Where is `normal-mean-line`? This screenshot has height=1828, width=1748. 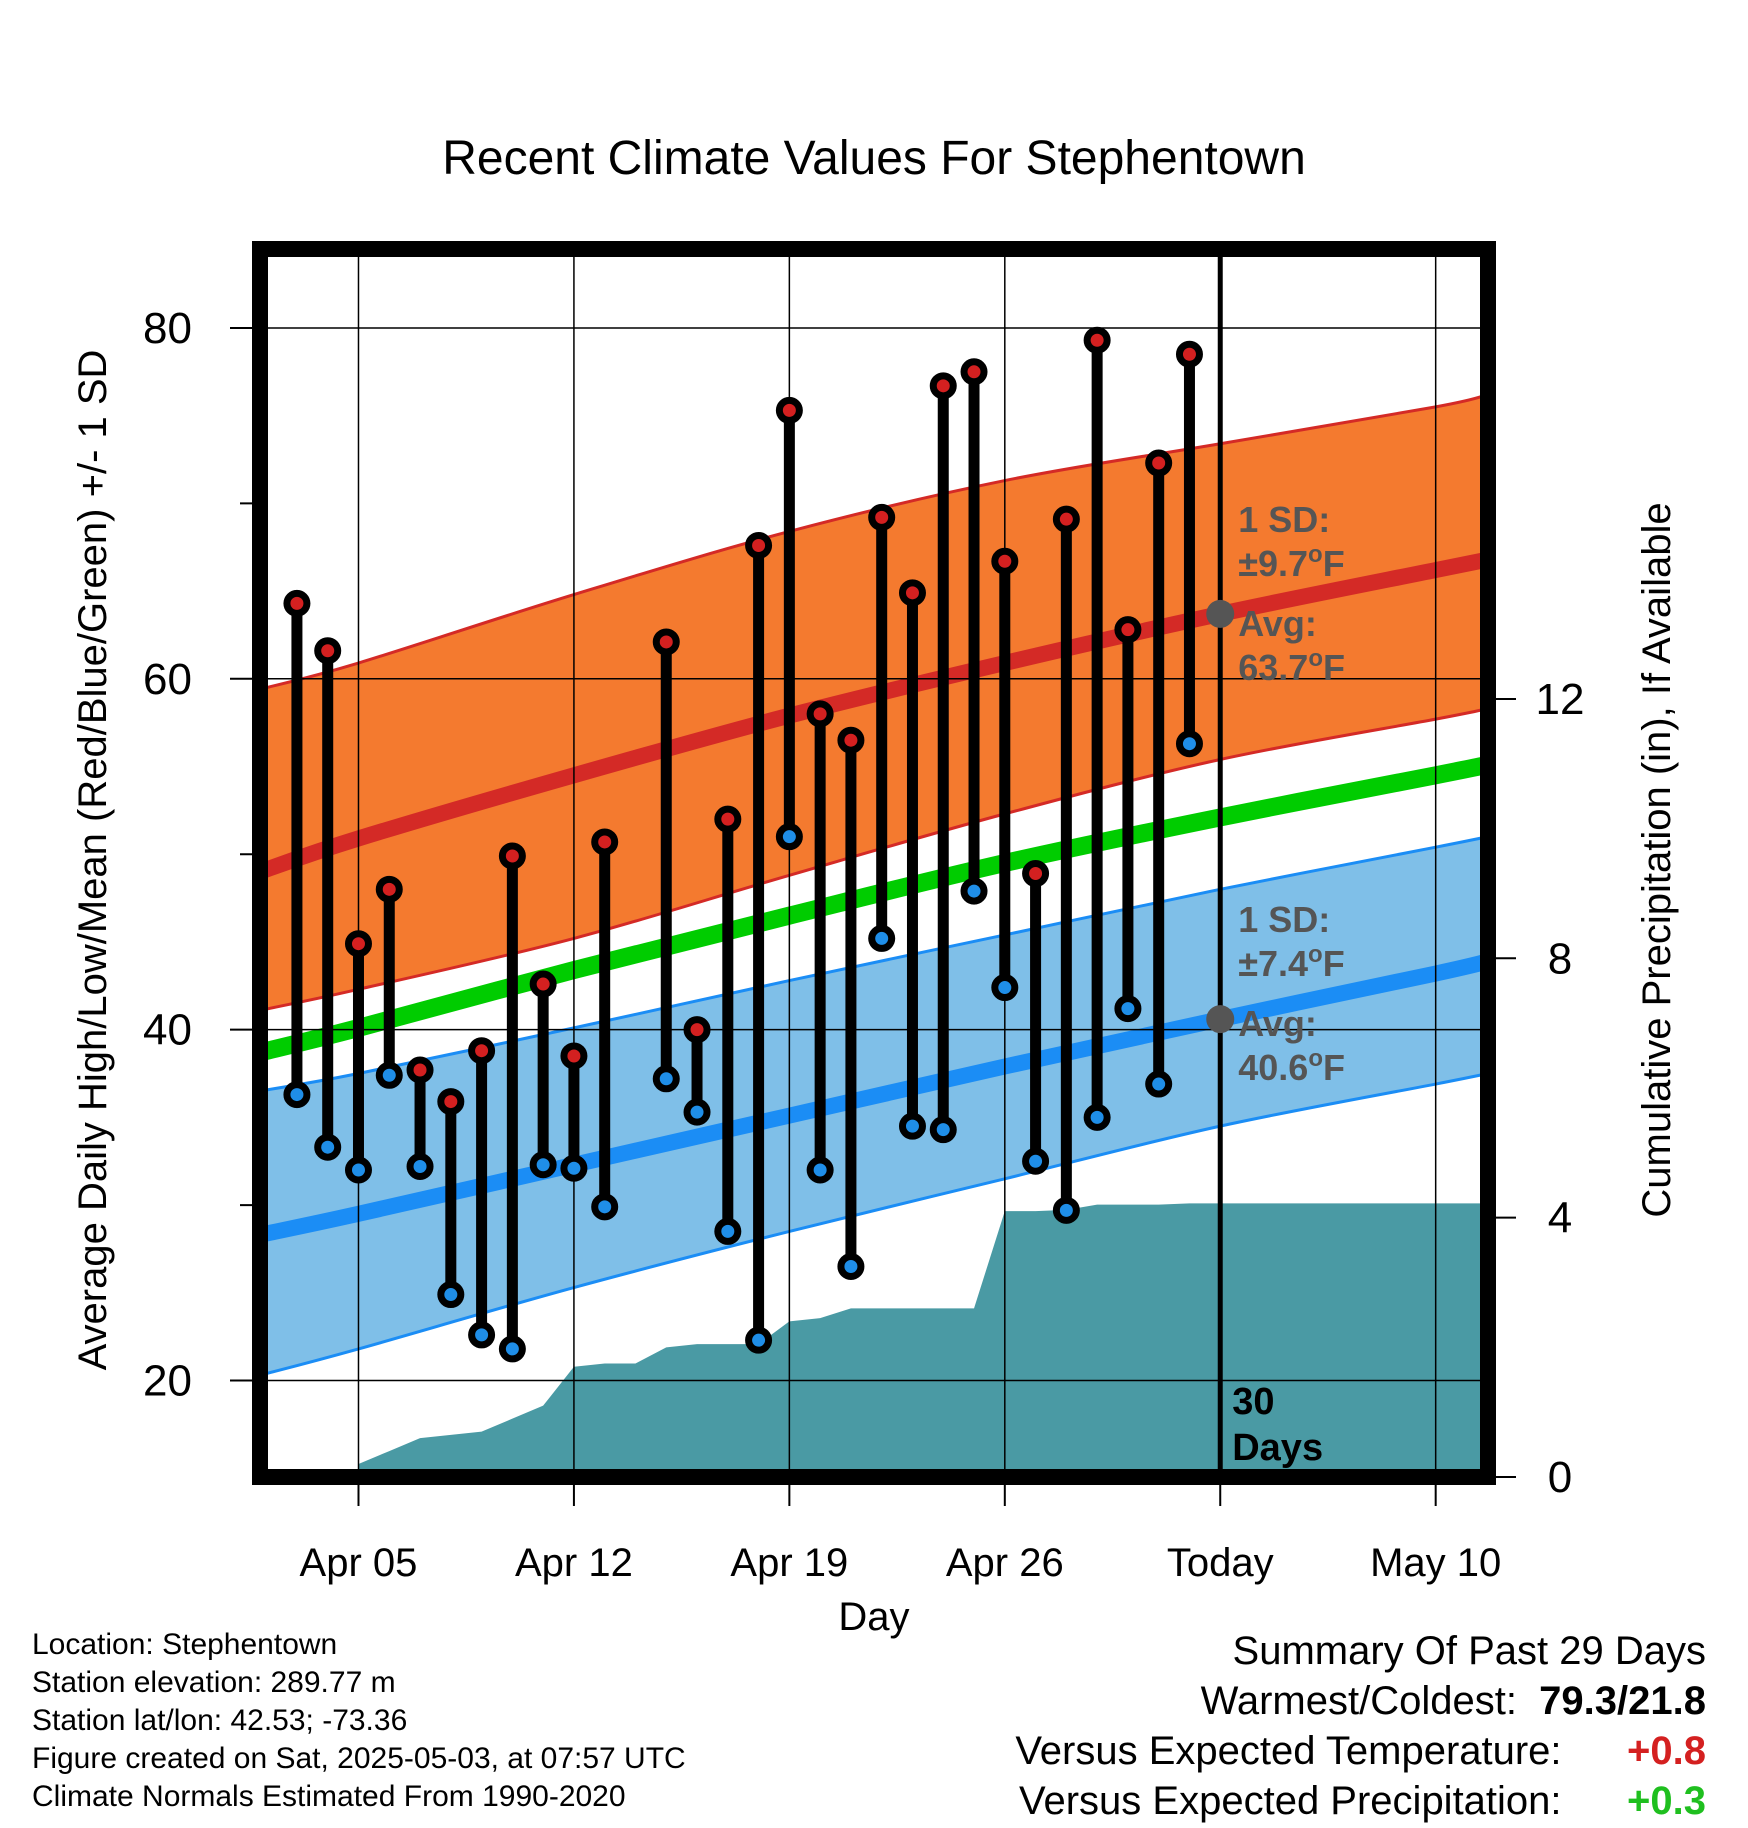 normal-mean-line is located at coordinates (874, 908).